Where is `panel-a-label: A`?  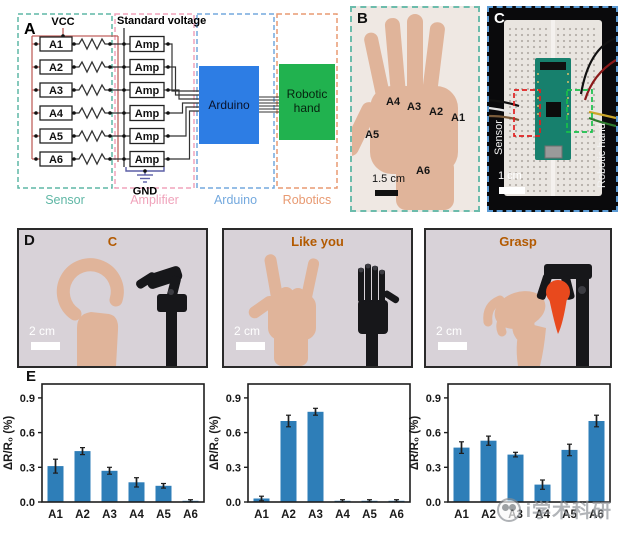 panel-a-label: A is located at coordinates (30, 29).